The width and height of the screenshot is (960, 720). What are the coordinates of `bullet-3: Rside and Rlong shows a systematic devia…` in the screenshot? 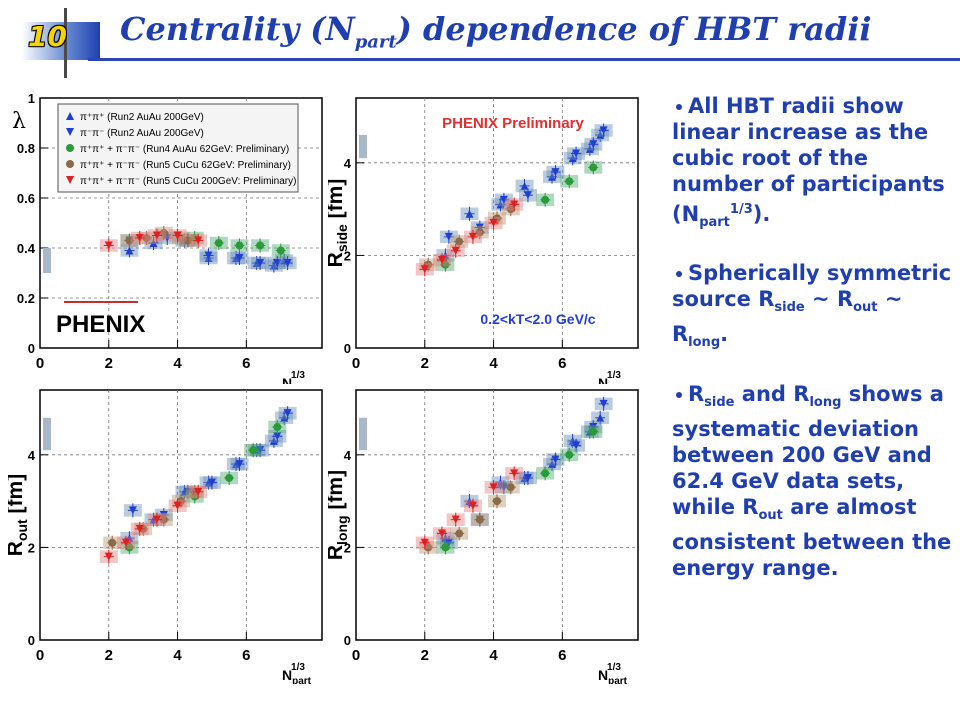 It's located at (816, 481).